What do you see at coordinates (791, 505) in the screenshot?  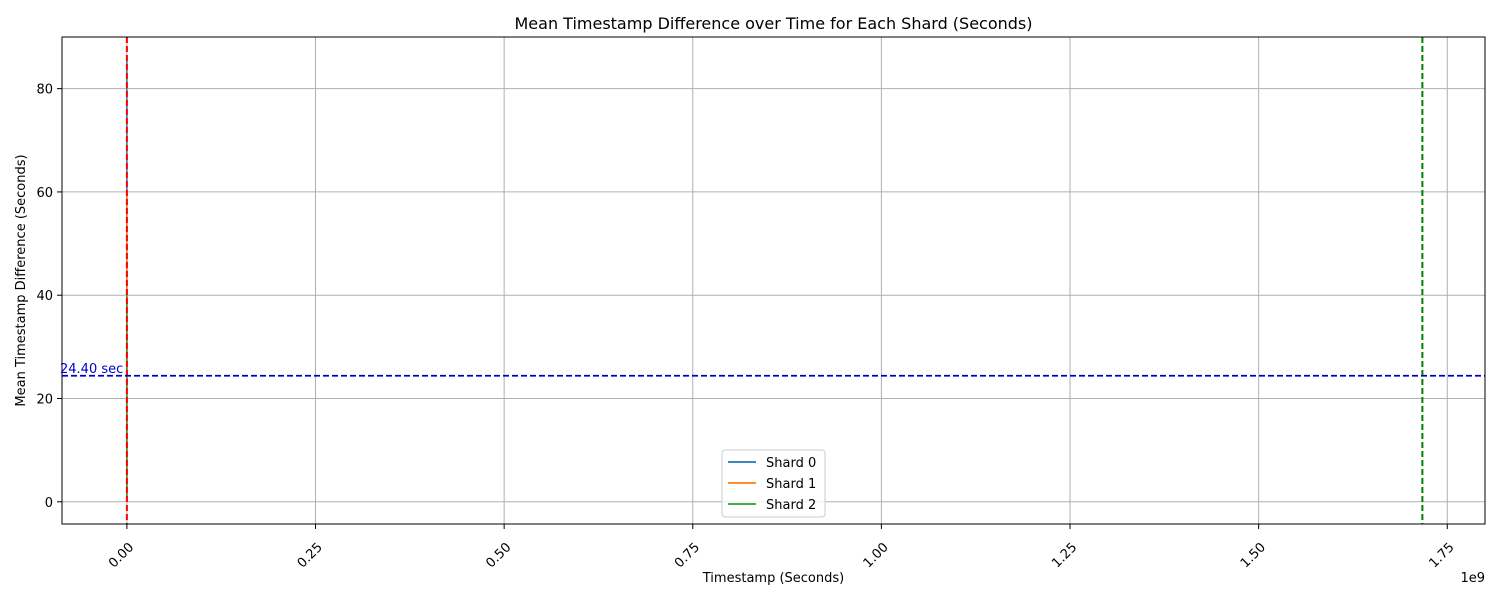 I see `legend-label: Shard 2` at bounding box center [791, 505].